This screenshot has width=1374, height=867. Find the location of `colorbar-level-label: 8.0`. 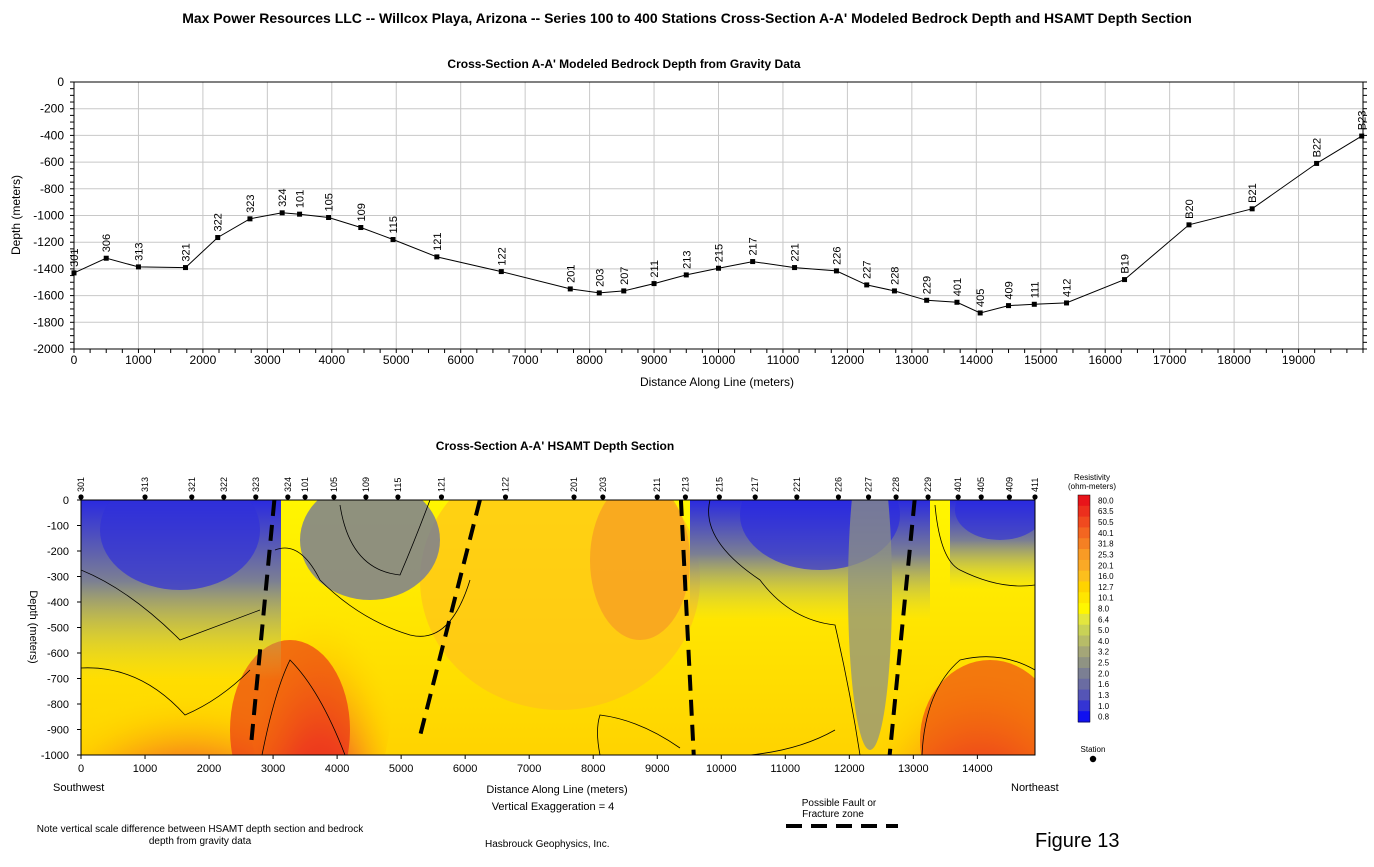

colorbar-level-label: 8.0 is located at coordinates (1104, 609).